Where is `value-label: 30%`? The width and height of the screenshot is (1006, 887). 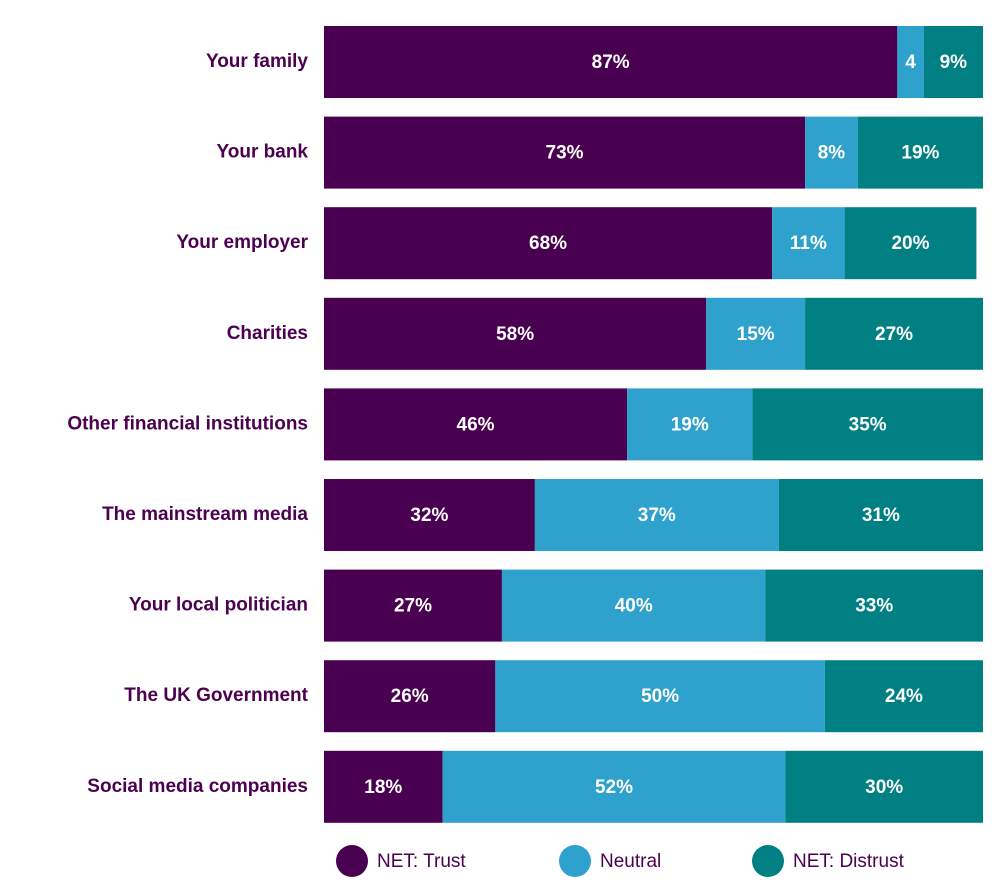 value-label: 30% is located at coordinates (884, 787).